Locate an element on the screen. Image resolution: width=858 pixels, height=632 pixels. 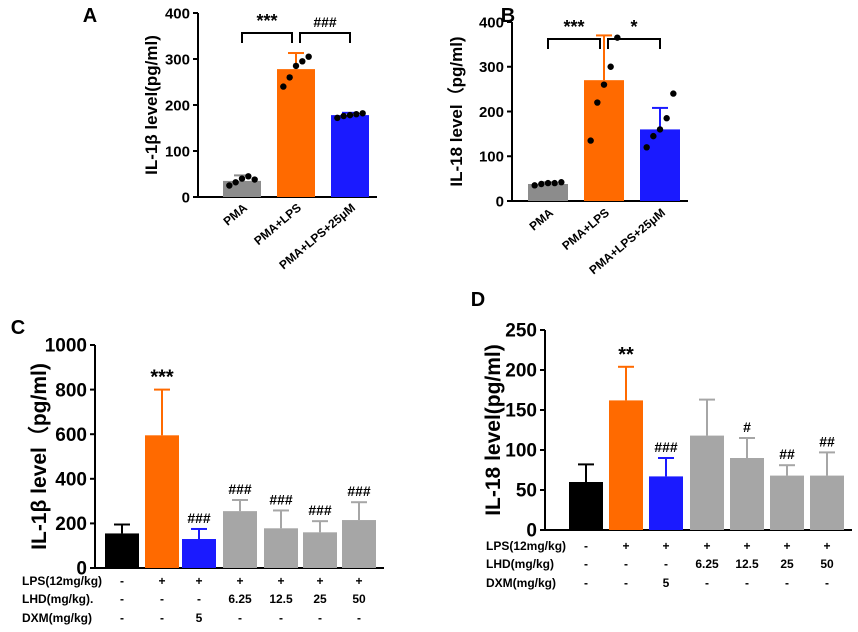
panel-d-y-tick-label: 200 is located at coordinates (521, 371).